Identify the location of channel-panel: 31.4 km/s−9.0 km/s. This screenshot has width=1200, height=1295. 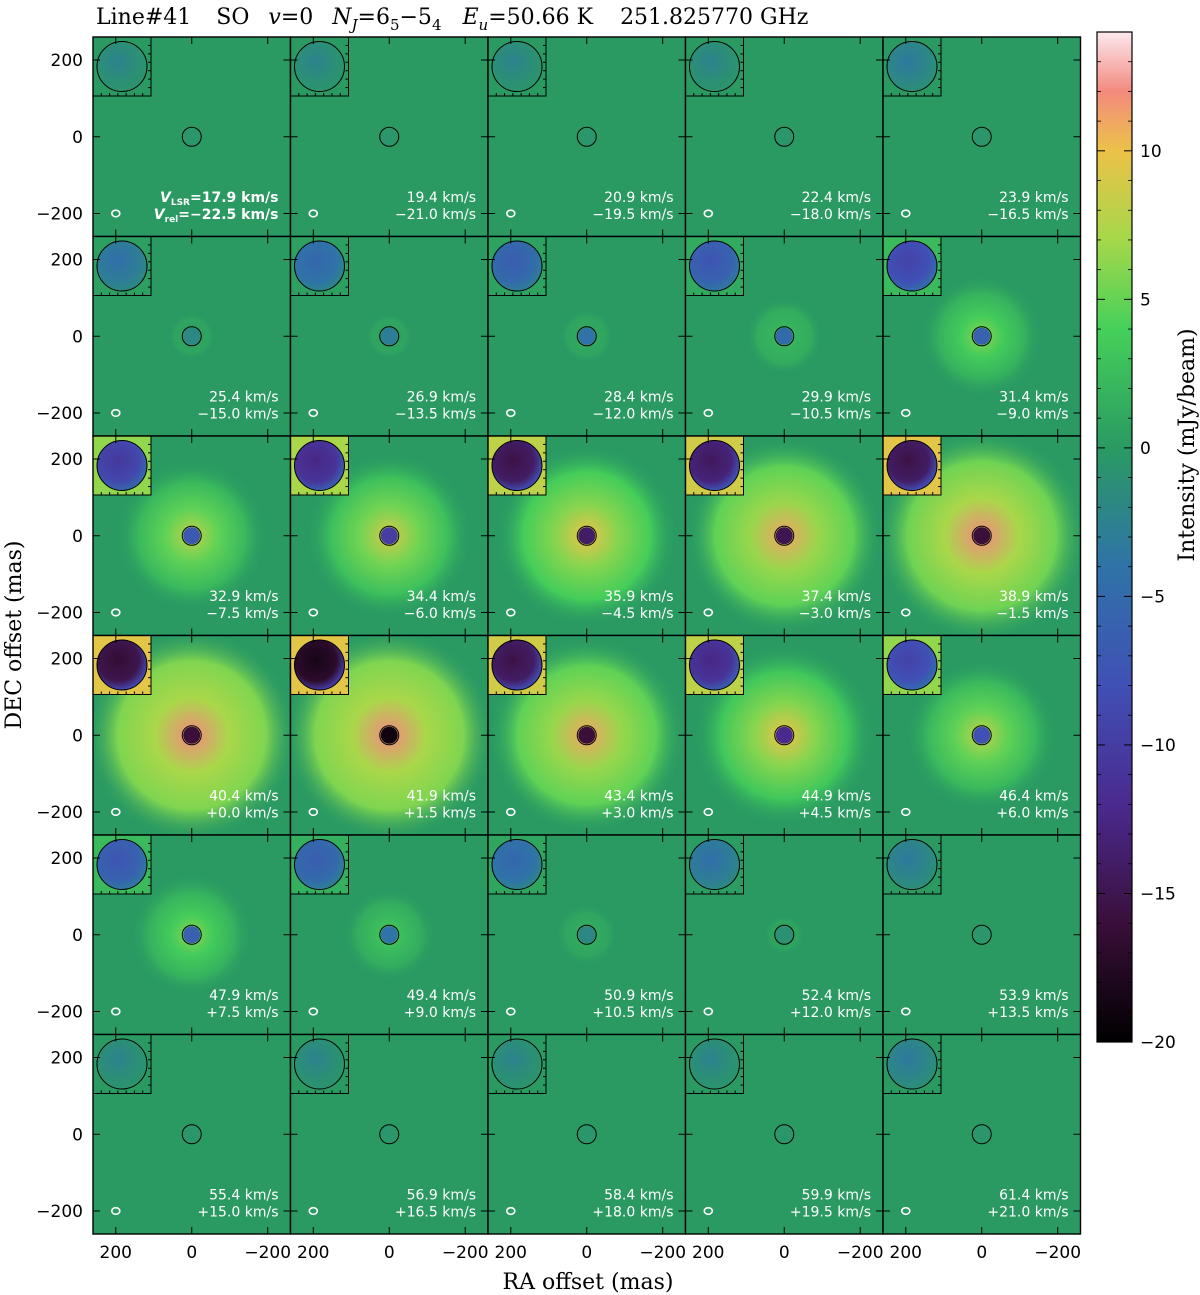
(982, 336).